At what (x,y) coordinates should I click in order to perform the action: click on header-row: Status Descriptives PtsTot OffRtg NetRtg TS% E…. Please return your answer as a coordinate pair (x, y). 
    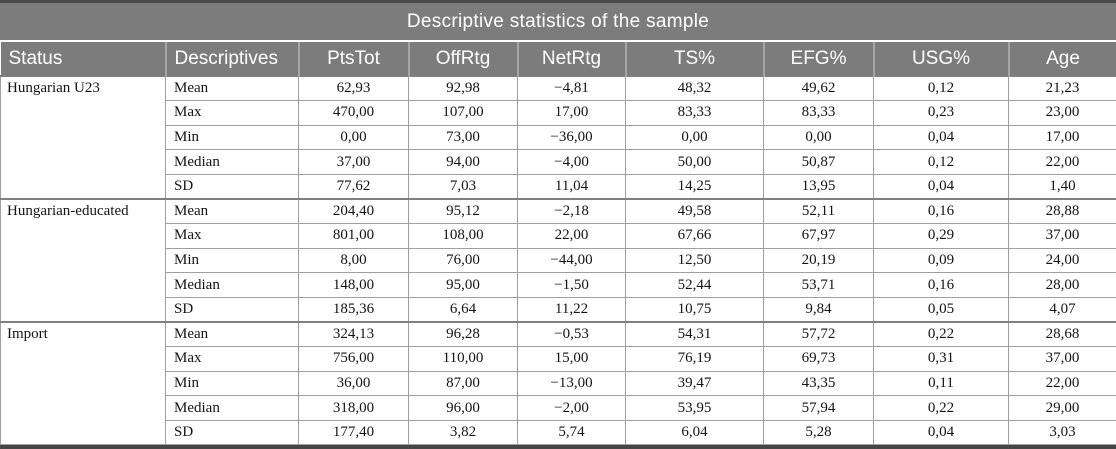
    Looking at the image, I should click on (558, 59).